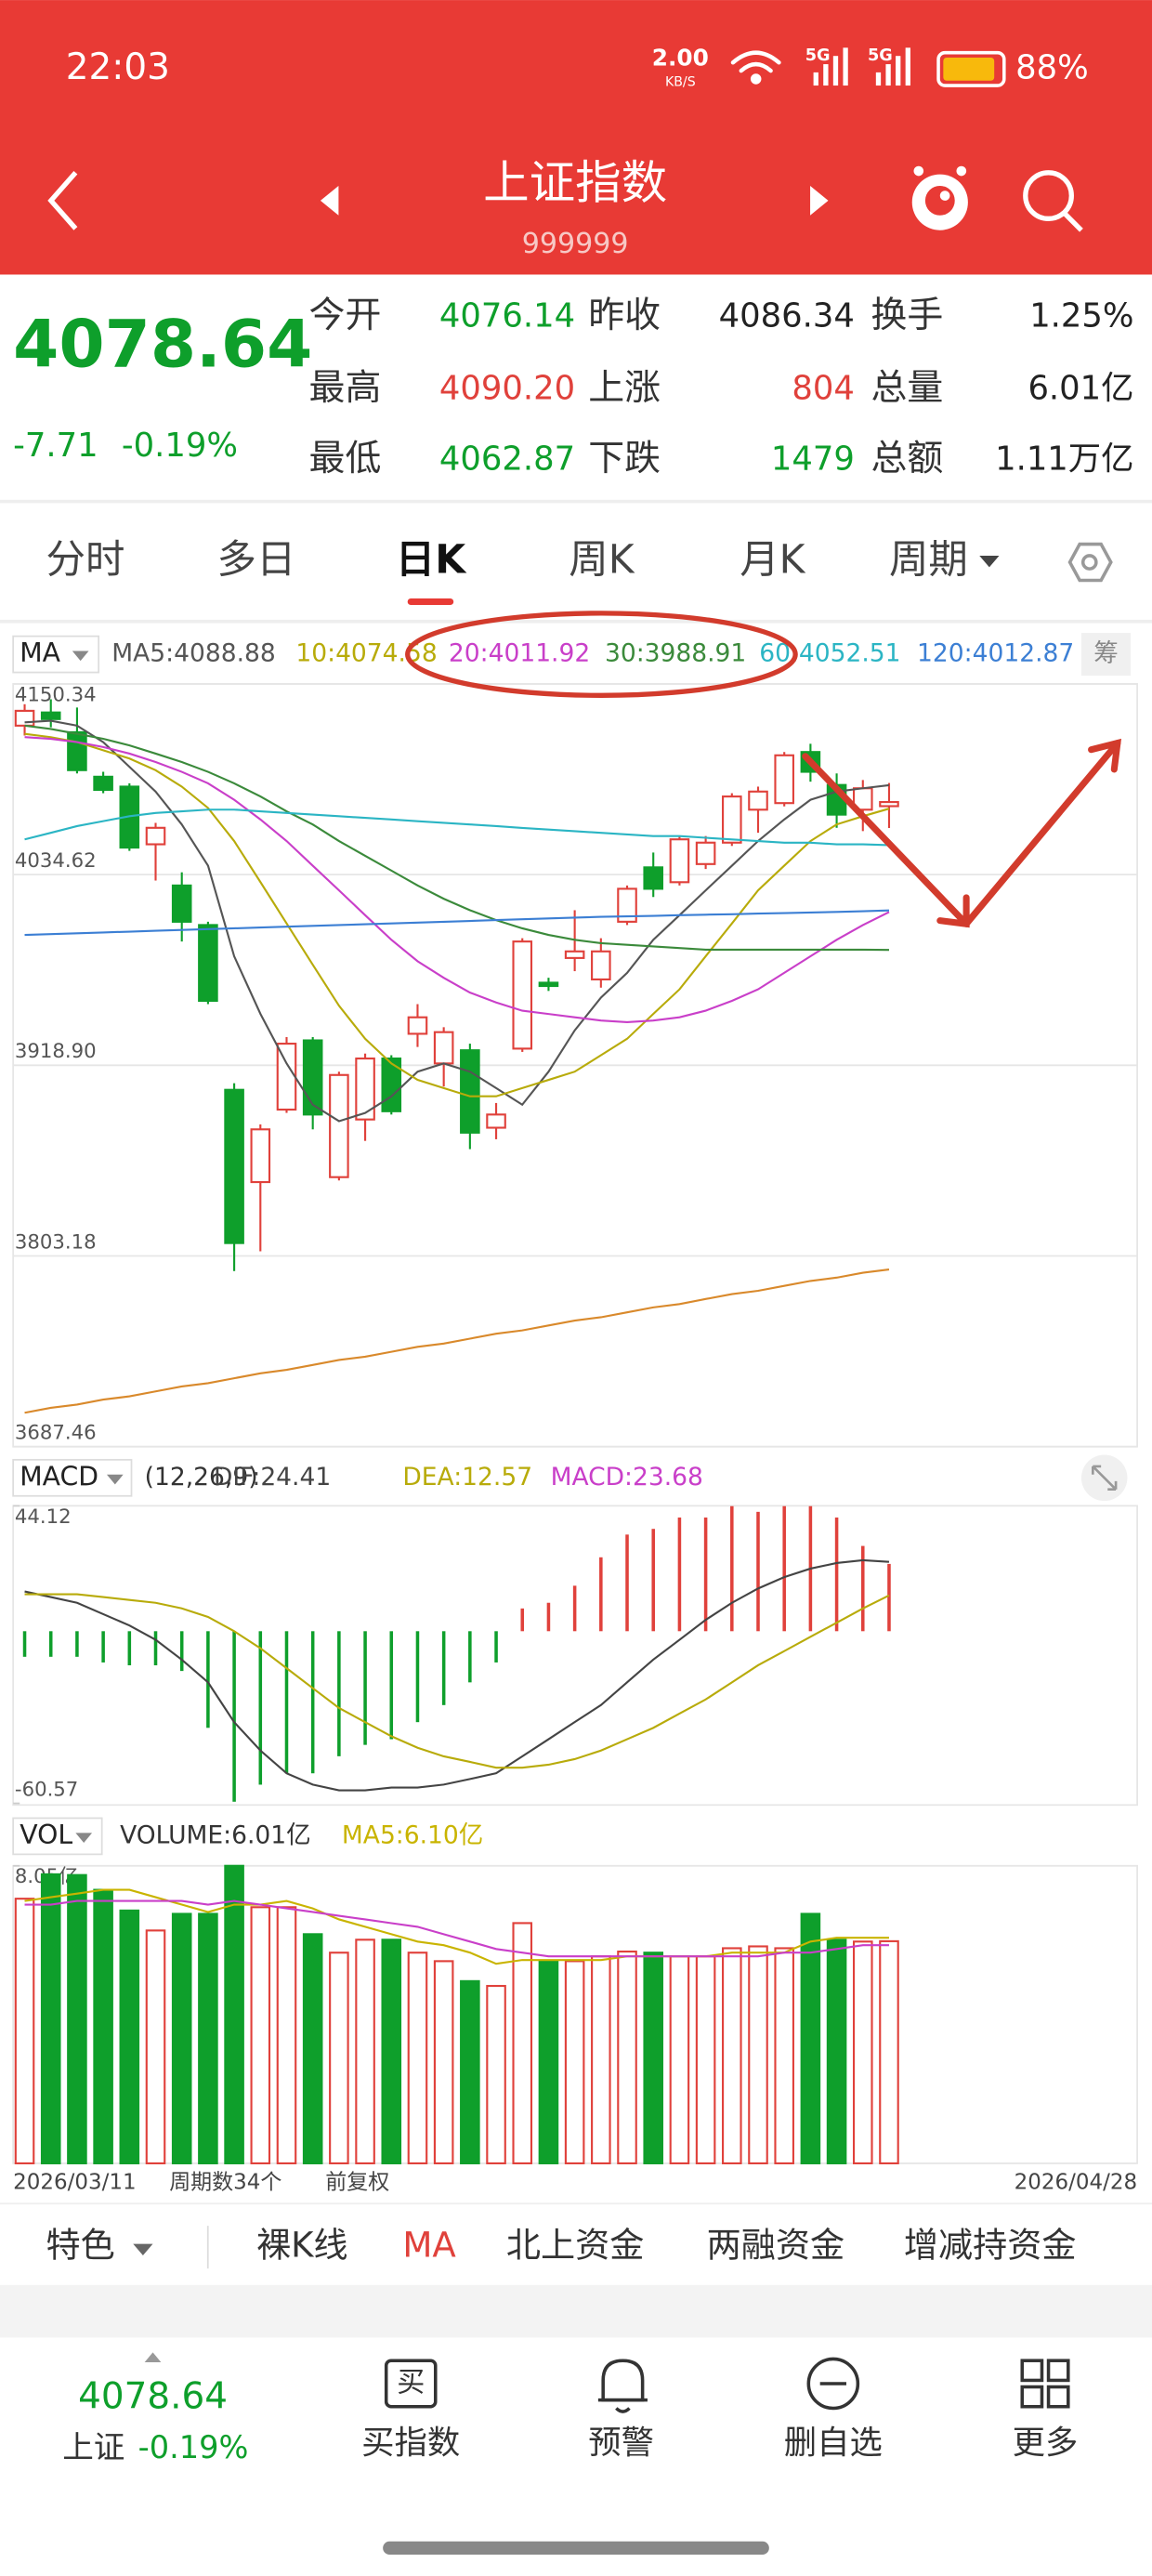 The image size is (1152, 2576). I want to click on buy-icon, so click(411, 2384).